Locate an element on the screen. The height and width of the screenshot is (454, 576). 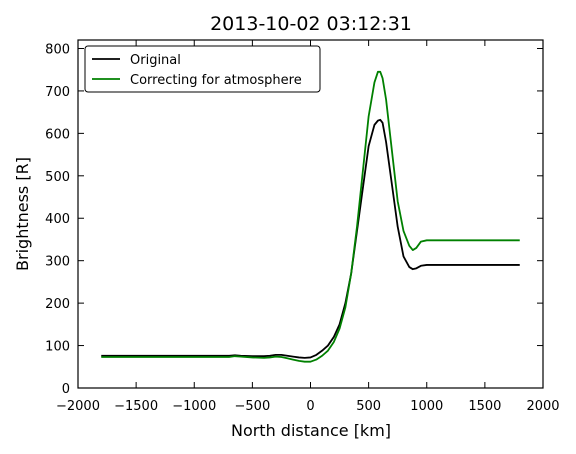
y-tick-label: 600 is located at coordinates (57, 134).